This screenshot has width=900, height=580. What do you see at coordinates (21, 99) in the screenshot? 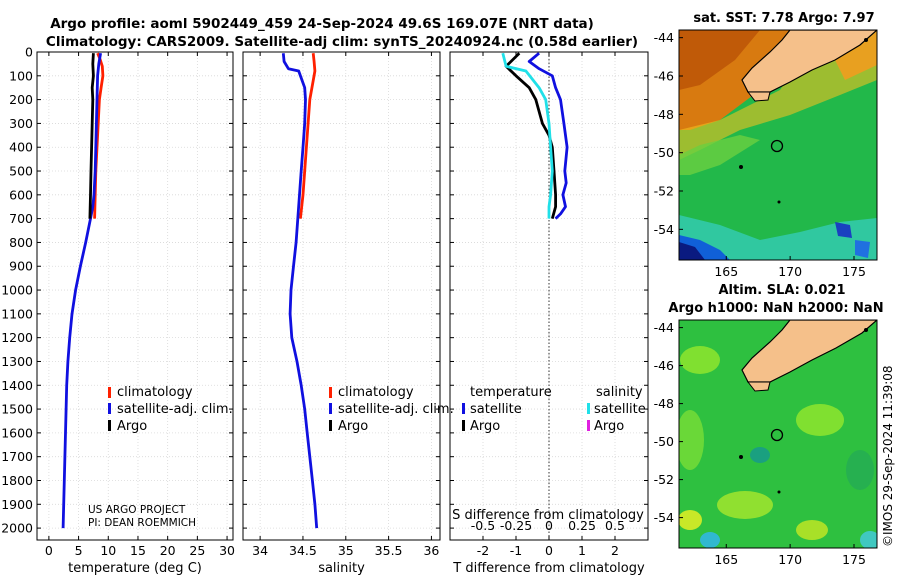
I see `y-tick-label: 200` at bounding box center [21, 99].